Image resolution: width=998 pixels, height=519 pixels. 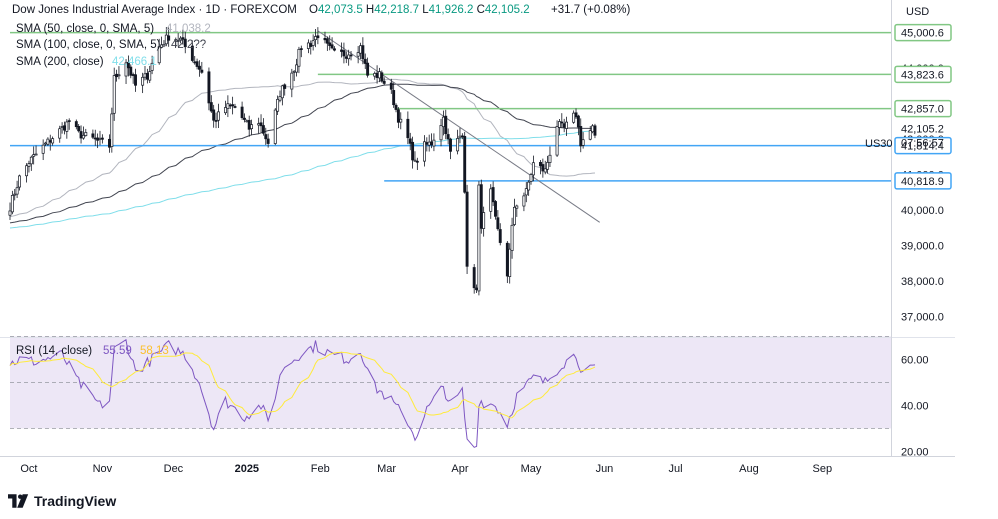 I want to click on indicator-sma50-label: SMA (50, close, 0, SMA, 5), so click(x=85, y=29).